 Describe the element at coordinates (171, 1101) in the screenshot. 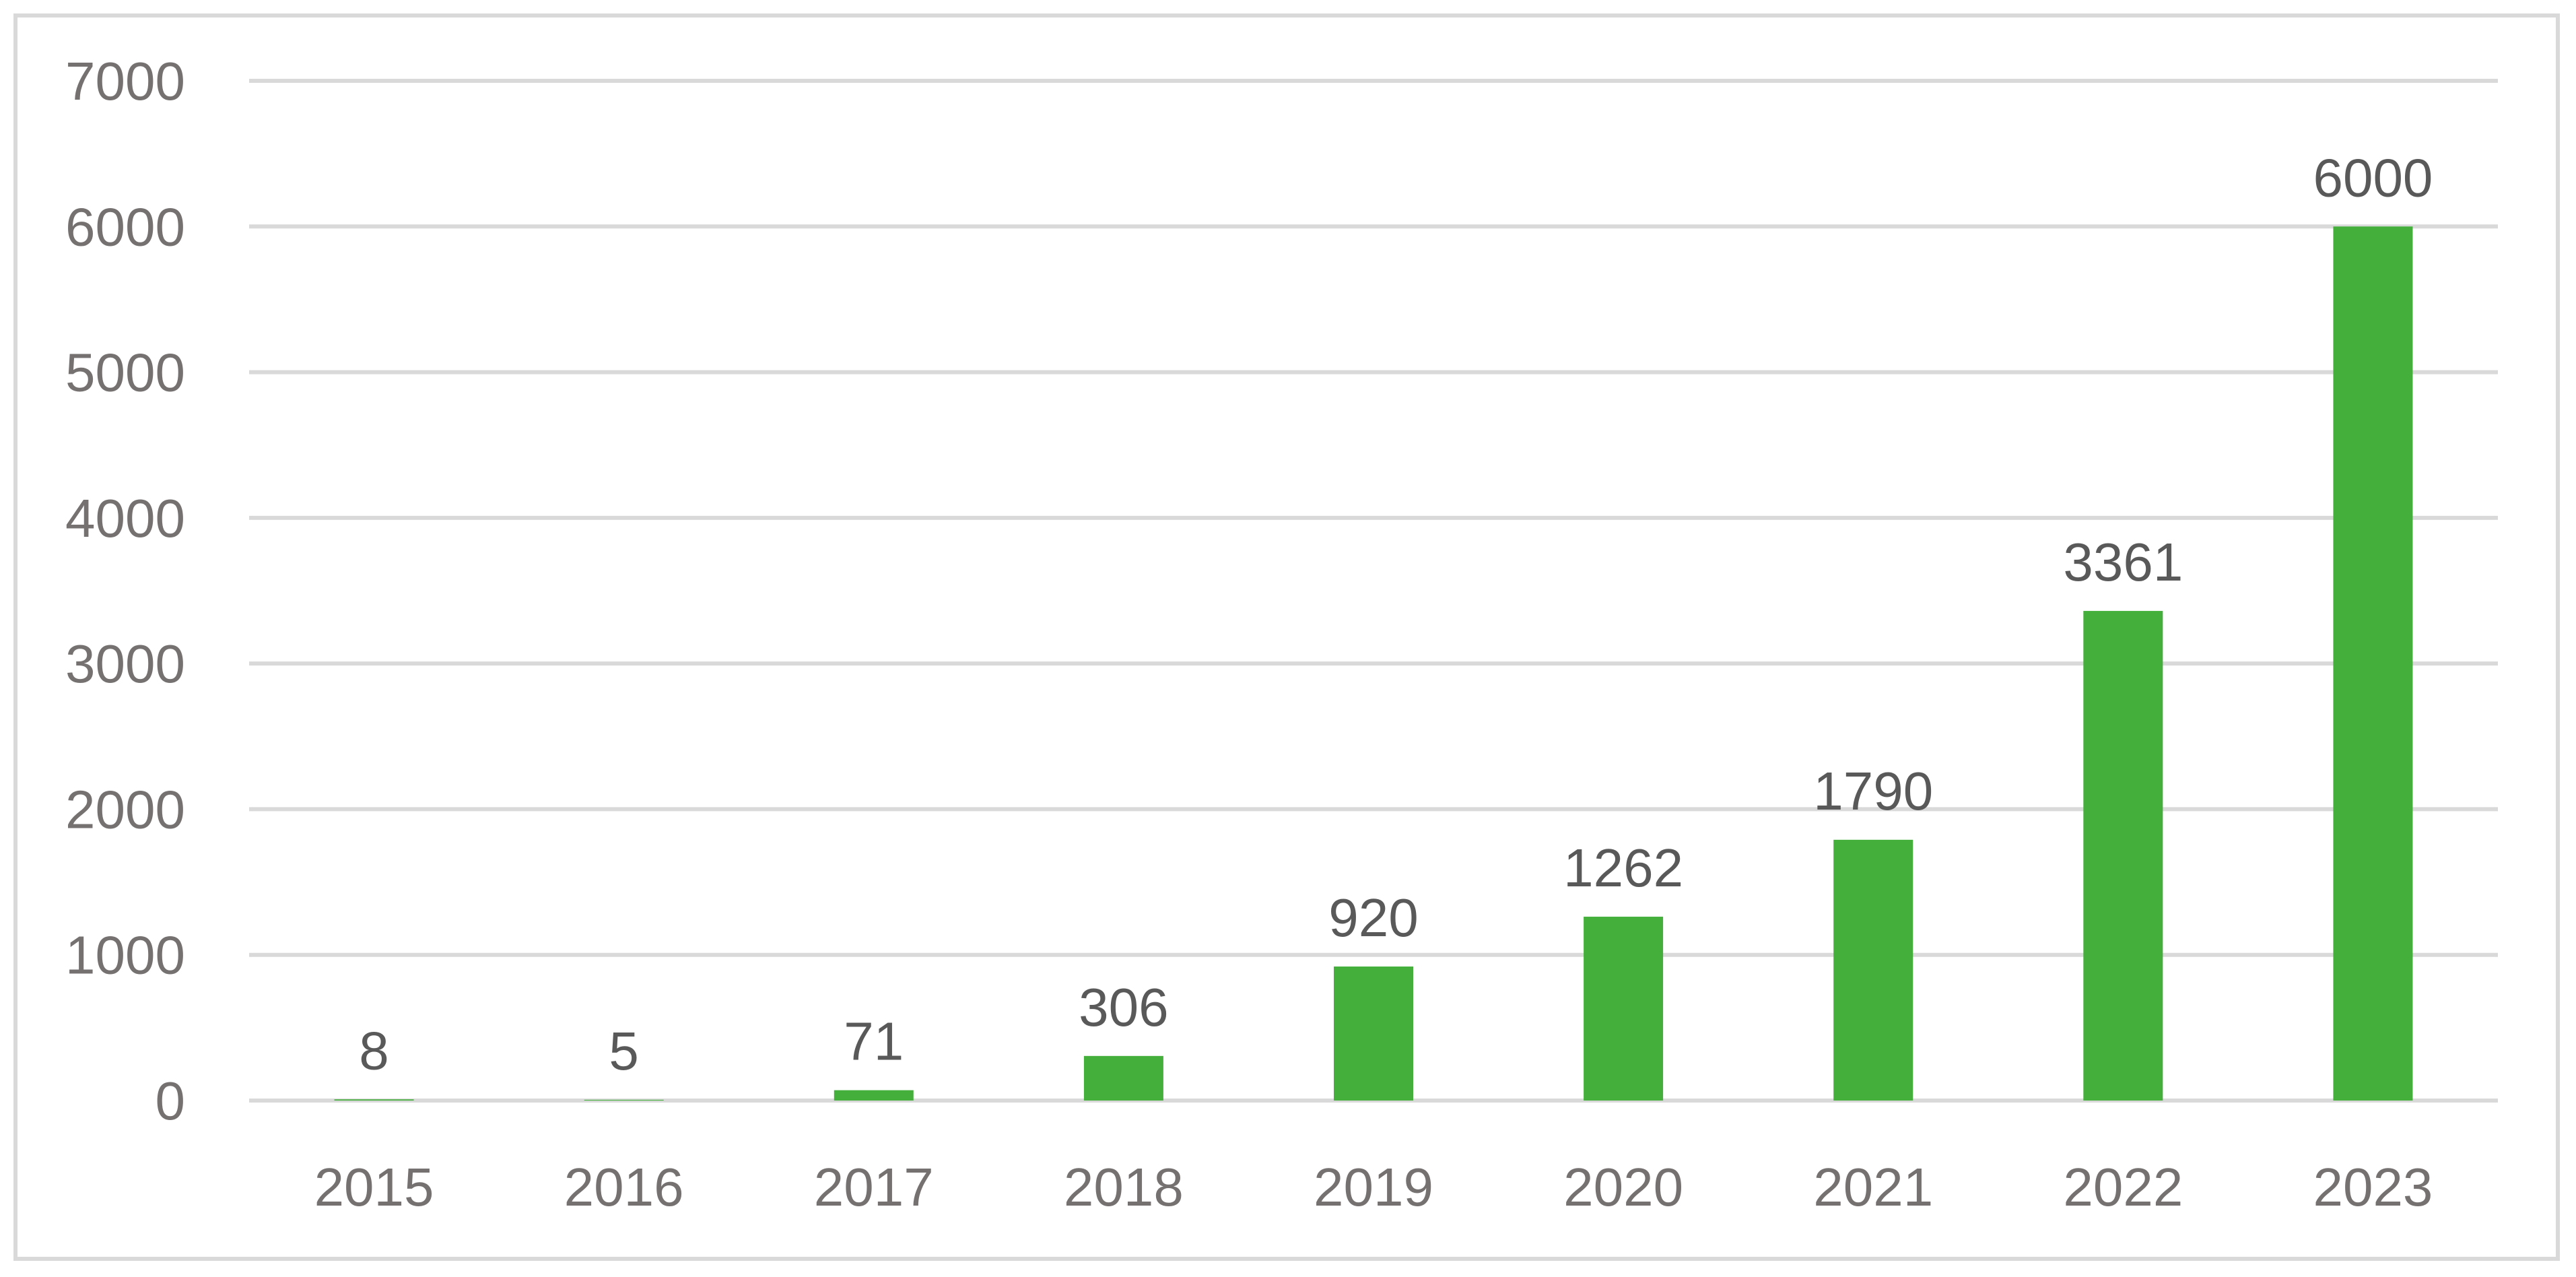

I see `y-tick-label: 0` at that location.